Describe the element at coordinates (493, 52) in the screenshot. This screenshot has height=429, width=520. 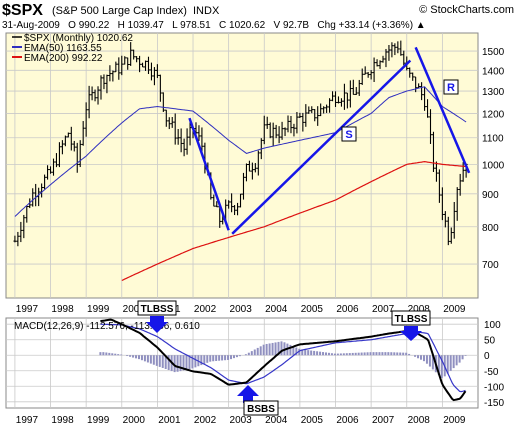
I see `price-y-label-1500: 1500` at that location.